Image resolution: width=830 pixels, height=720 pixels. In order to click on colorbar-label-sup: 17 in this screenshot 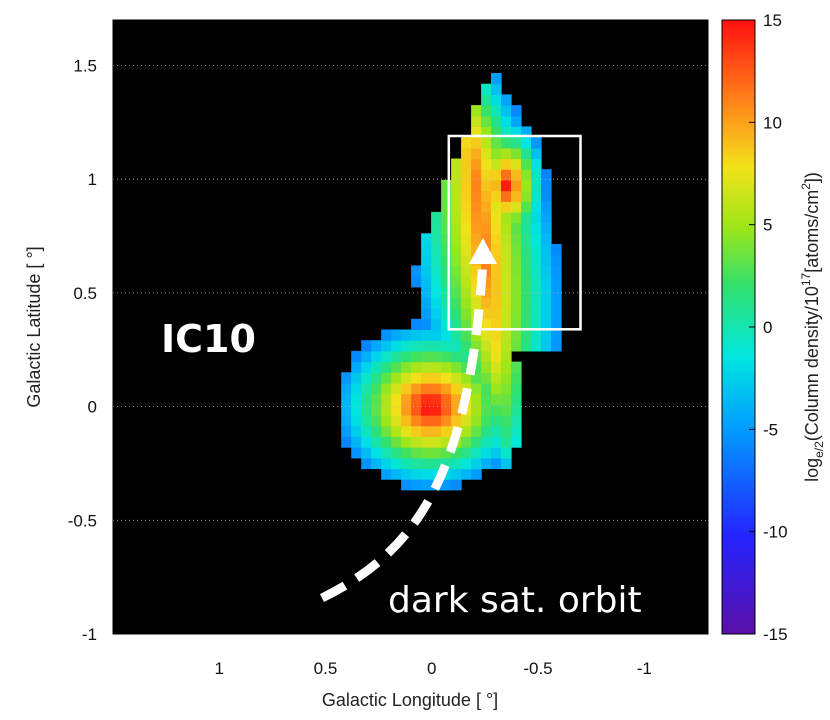, I will do `click(806, 279)`.